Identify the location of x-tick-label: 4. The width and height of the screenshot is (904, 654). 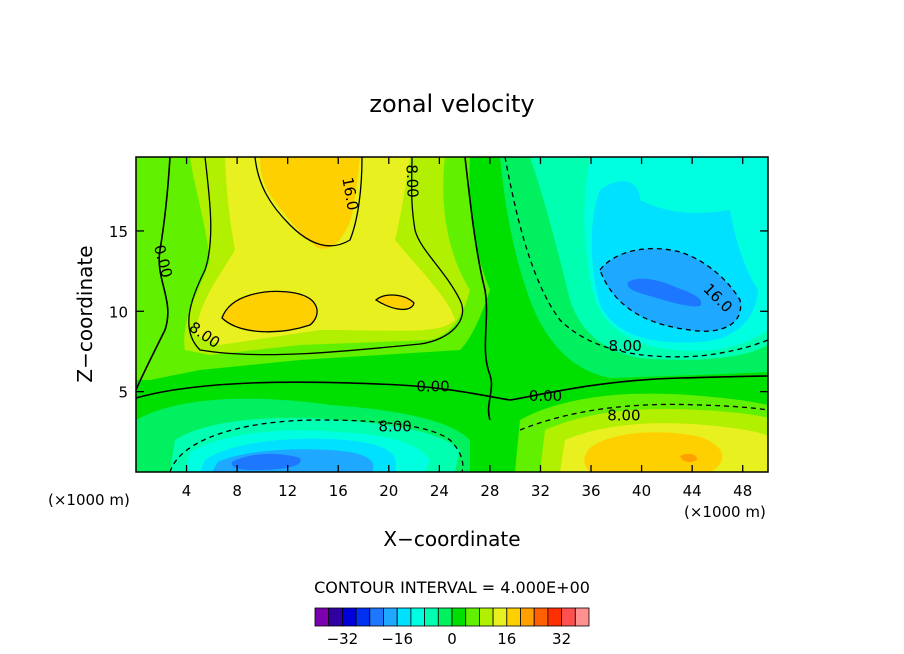
(187, 491).